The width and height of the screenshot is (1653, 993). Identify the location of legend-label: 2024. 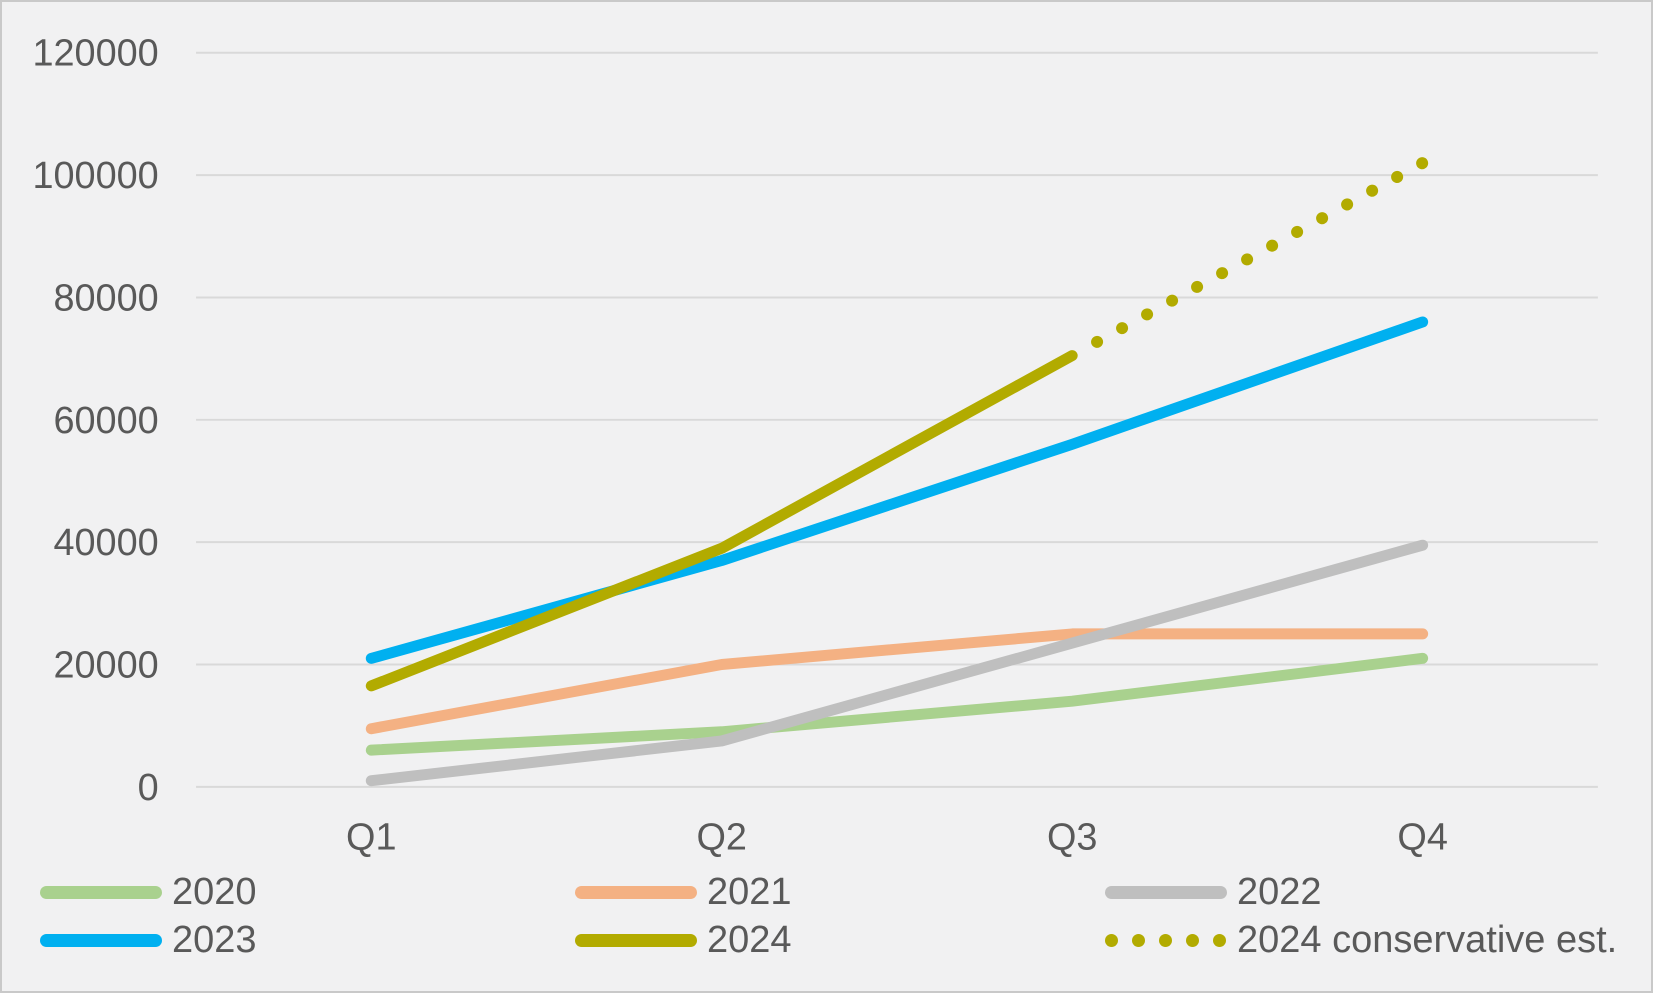
(749, 940).